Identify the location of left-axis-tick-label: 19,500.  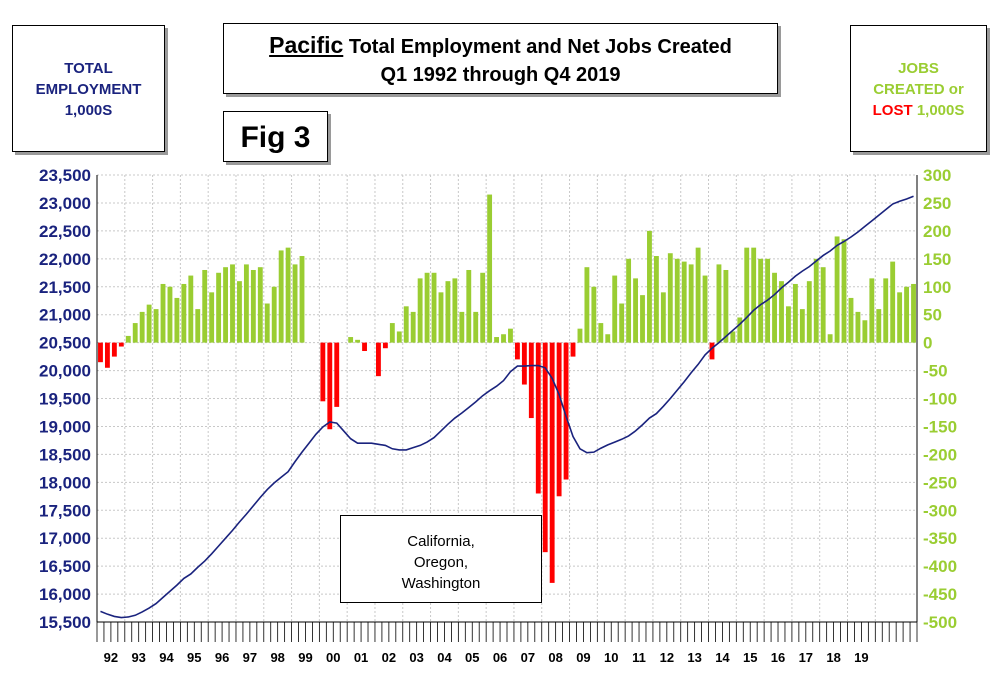
(65, 399).